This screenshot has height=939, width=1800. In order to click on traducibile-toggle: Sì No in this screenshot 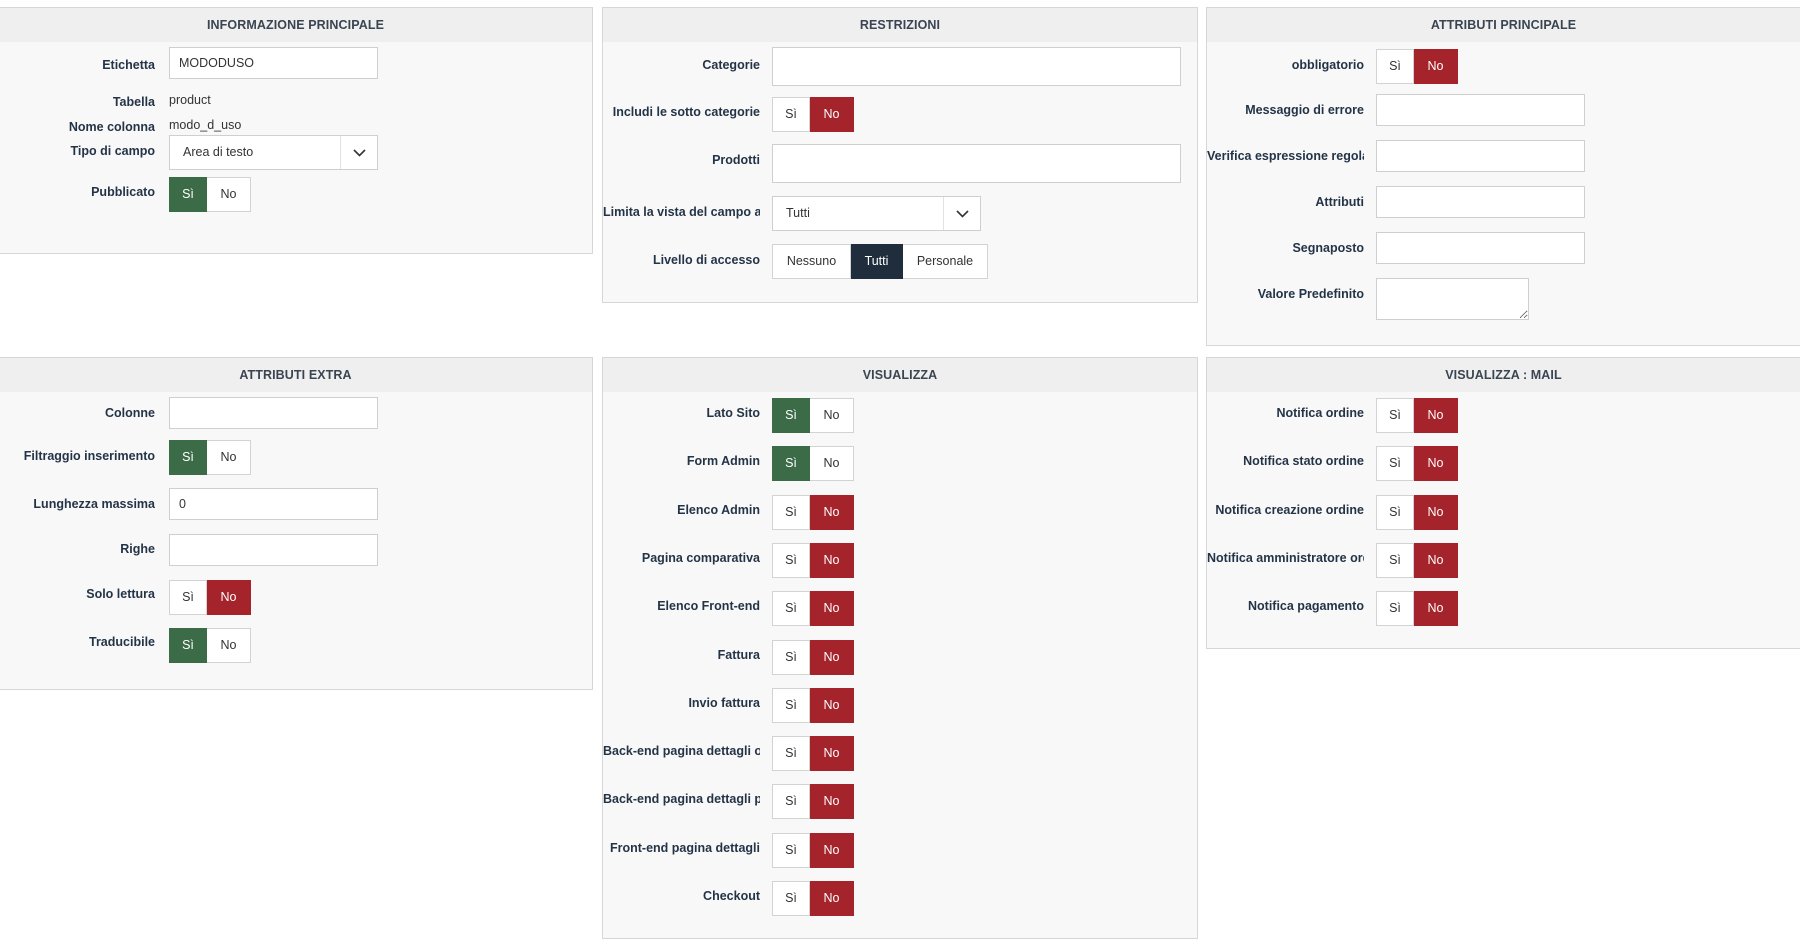, I will do `click(210, 645)`.